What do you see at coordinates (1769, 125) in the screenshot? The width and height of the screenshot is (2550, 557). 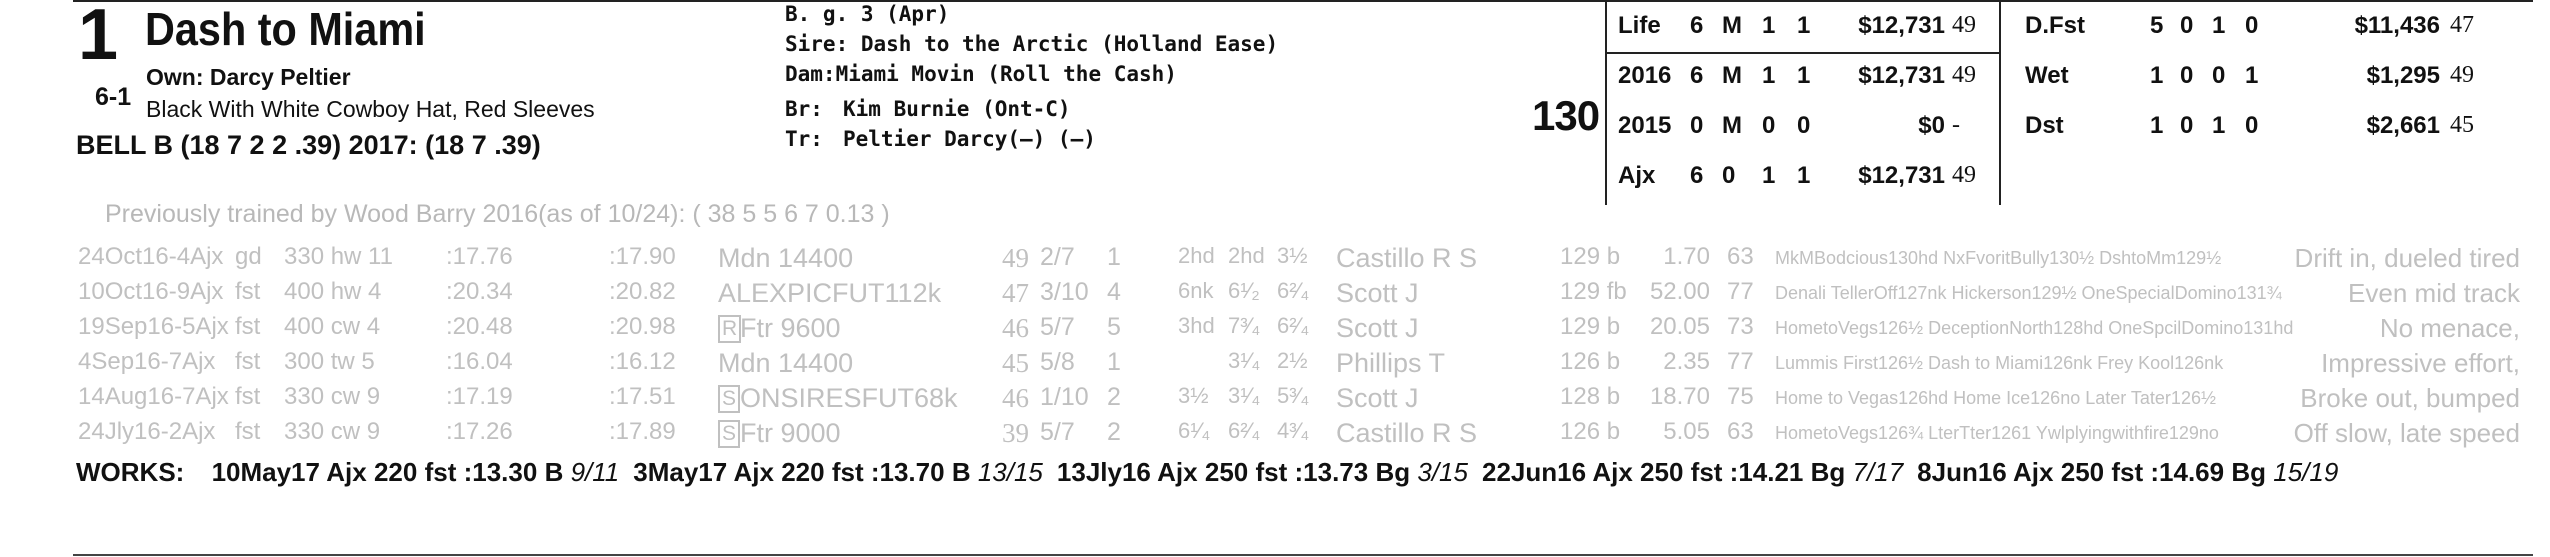 I see `record-places: 0` at bounding box center [1769, 125].